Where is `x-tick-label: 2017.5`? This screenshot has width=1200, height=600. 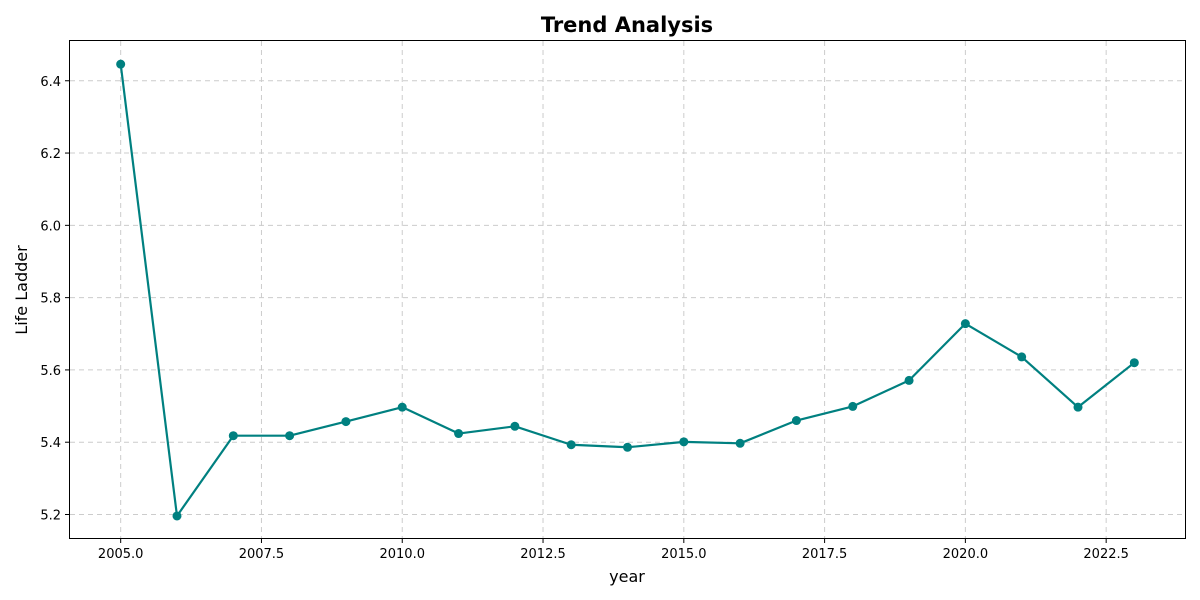
x-tick-label: 2017.5 is located at coordinates (825, 554).